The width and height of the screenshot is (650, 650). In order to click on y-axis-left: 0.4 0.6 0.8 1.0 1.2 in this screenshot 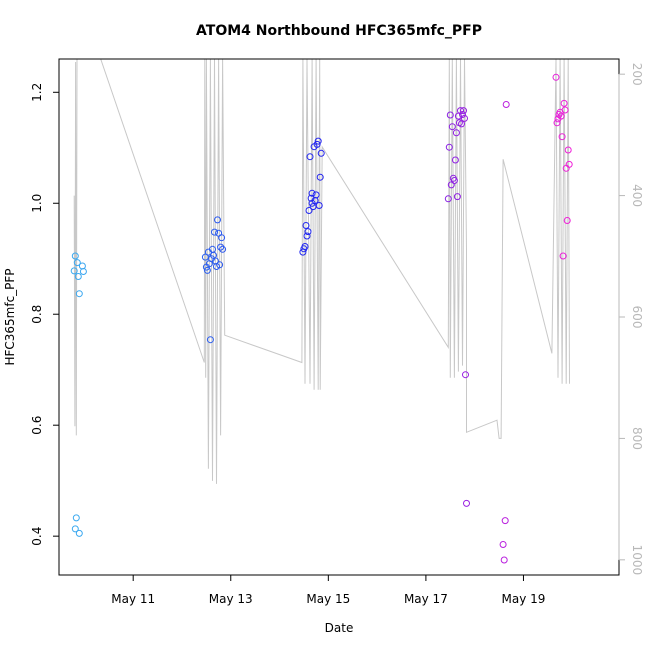, I will do `click(44, 314)`.